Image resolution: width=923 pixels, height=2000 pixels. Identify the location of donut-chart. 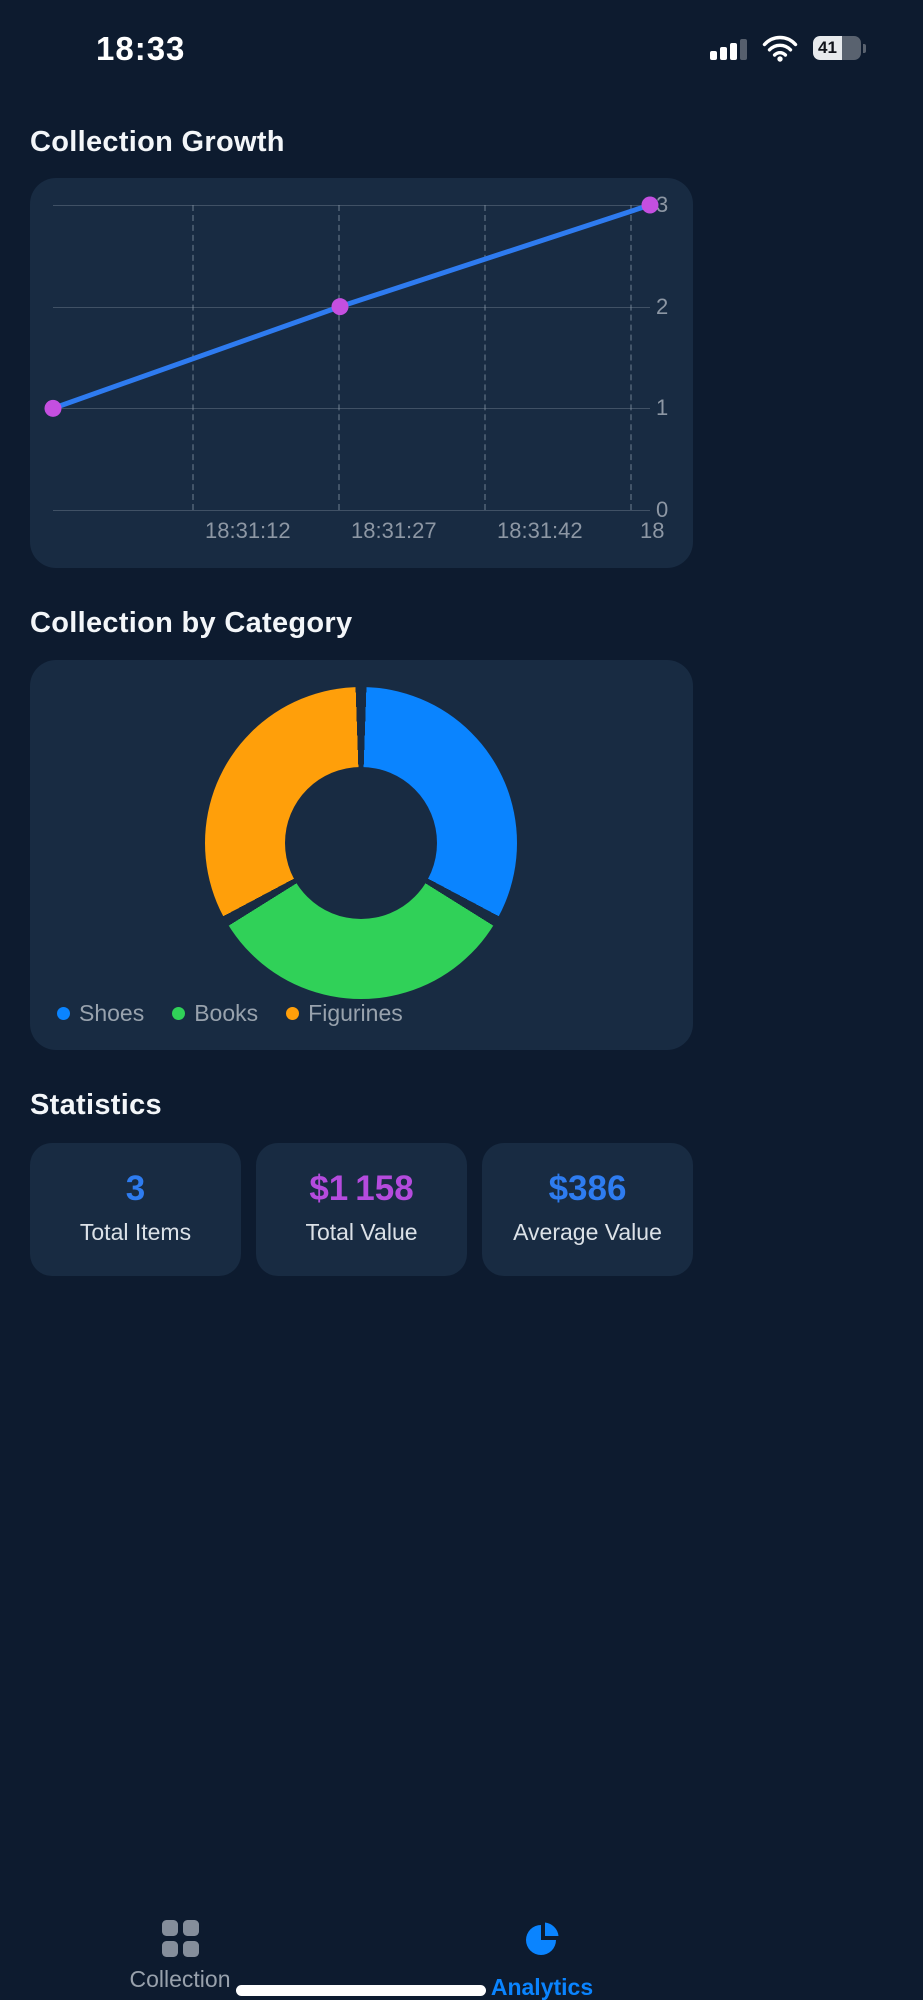
(361, 843).